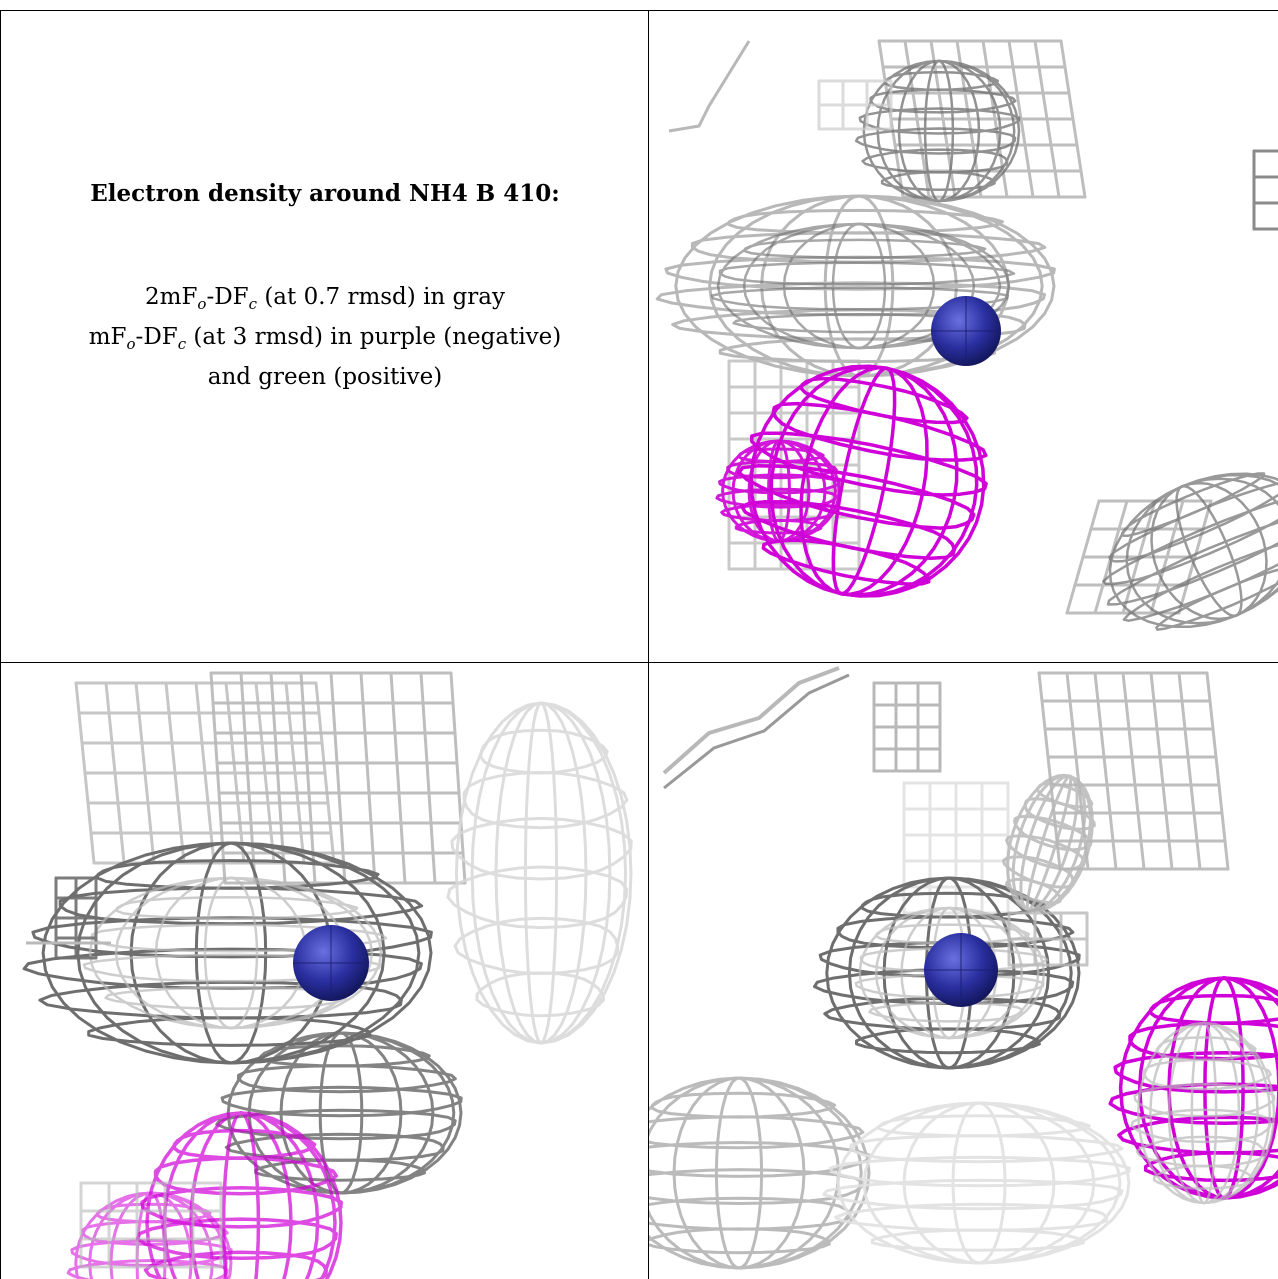  Describe the element at coordinates (639, 662) in the screenshot. I see `table-border-middle` at that location.